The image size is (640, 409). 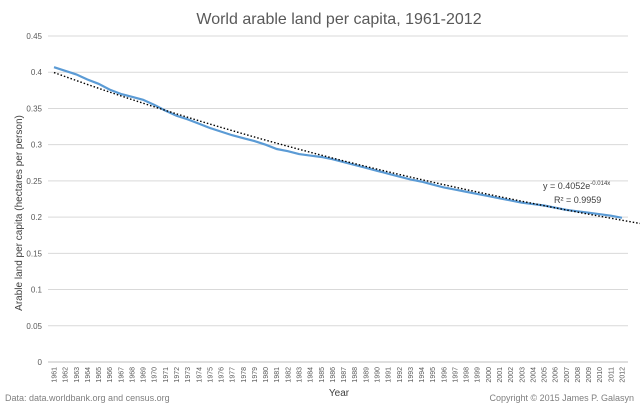 I want to click on y-tick-label: 0, so click(x=40, y=362).